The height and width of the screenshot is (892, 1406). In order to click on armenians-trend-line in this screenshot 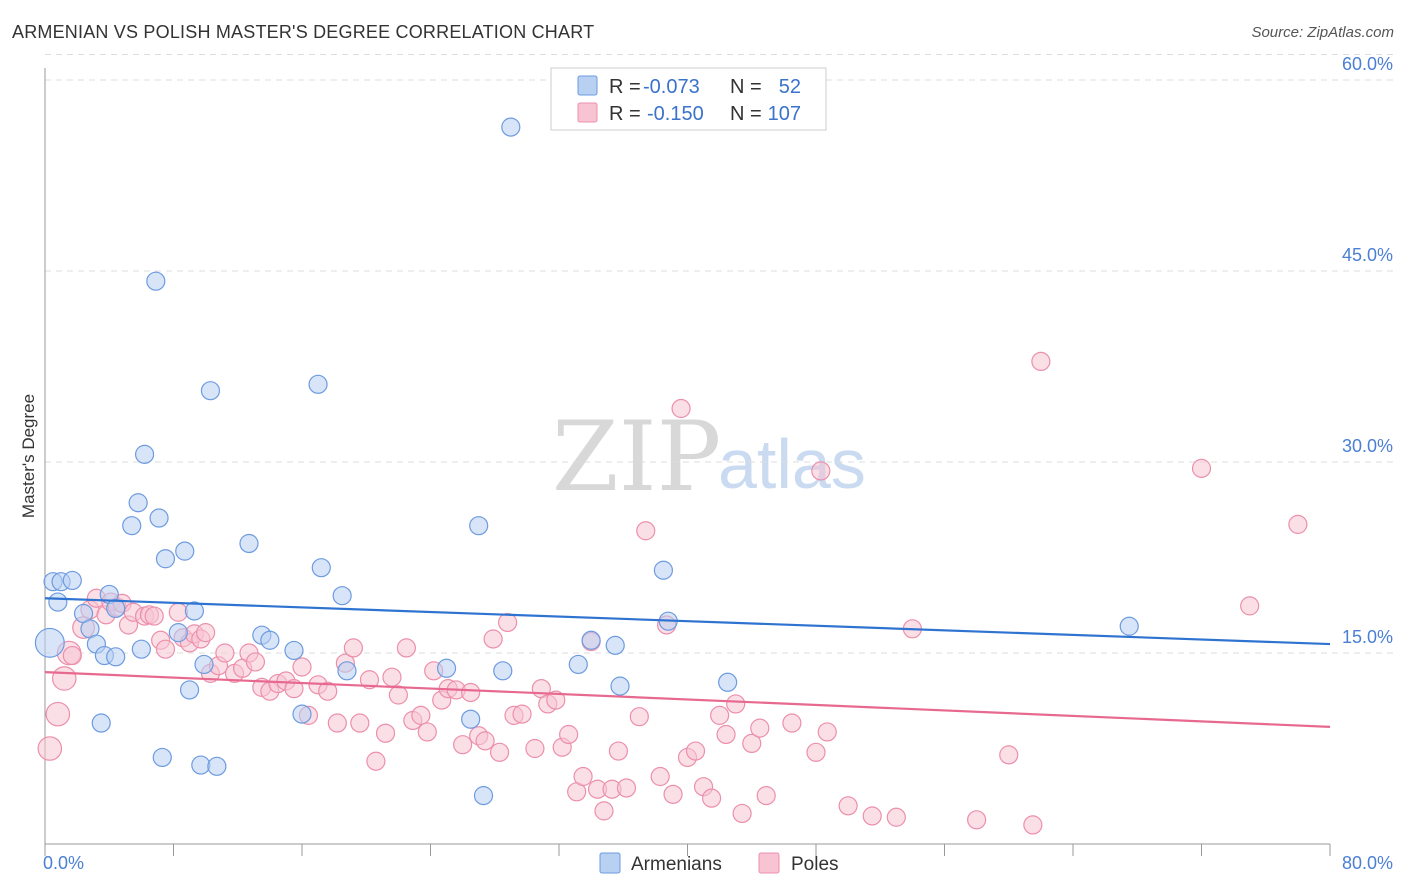, I will do `click(687, 621)`.